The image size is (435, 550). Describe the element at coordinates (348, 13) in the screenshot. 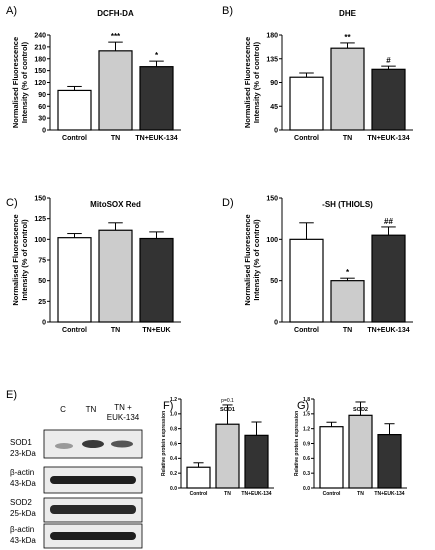

I see `chart-title: DHE` at that location.